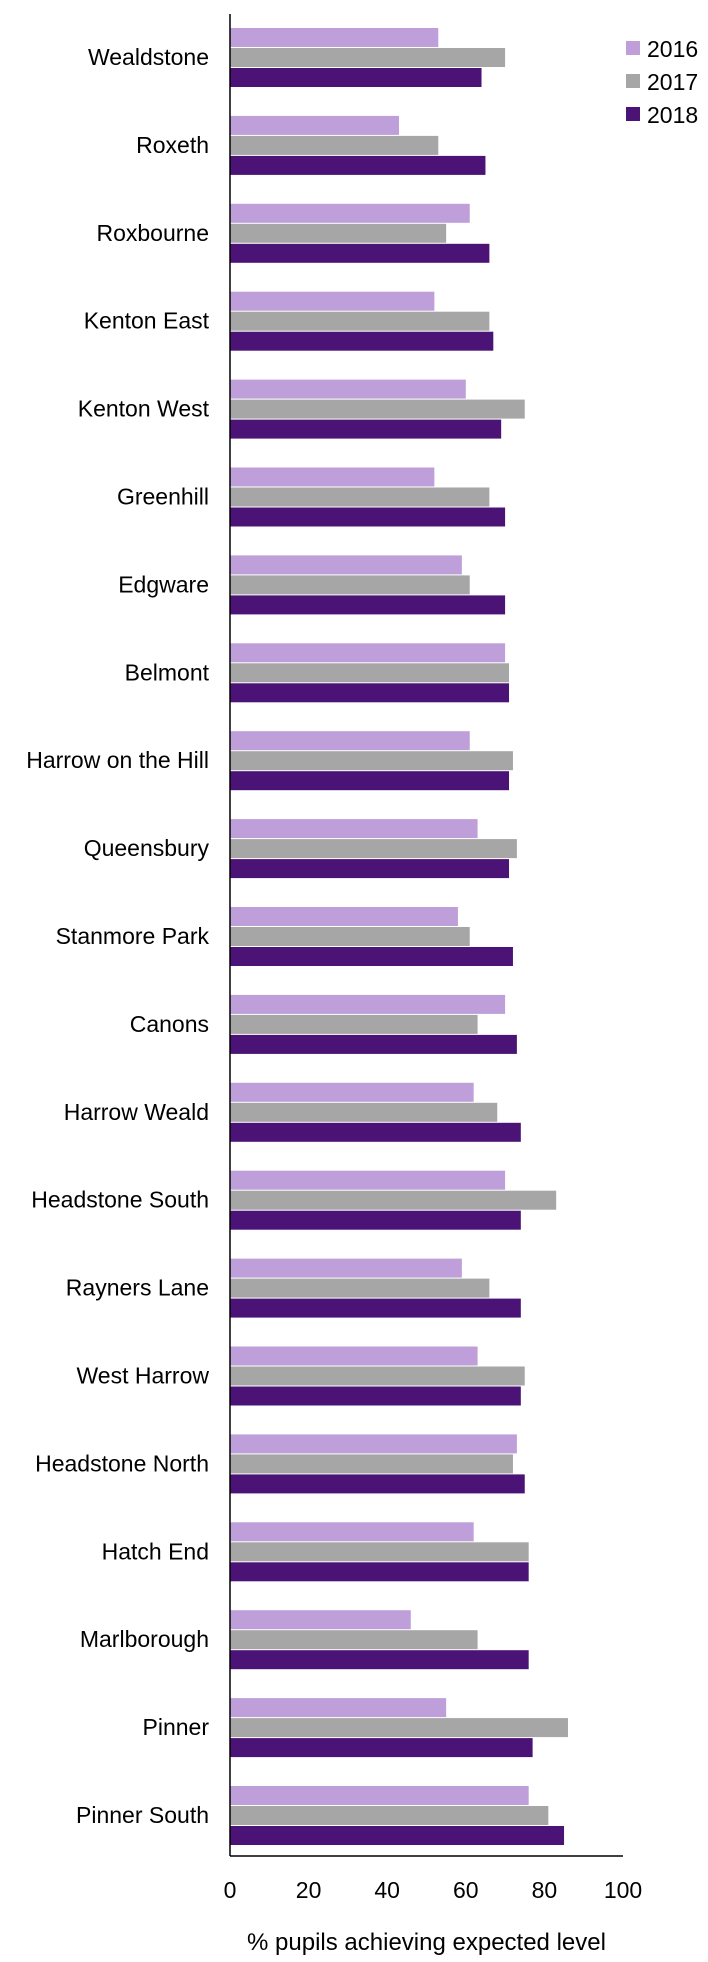 The height and width of the screenshot is (1962, 708). Describe the element at coordinates (623, 1890) in the screenshot. I see `x-tick-label: 100` at that location.